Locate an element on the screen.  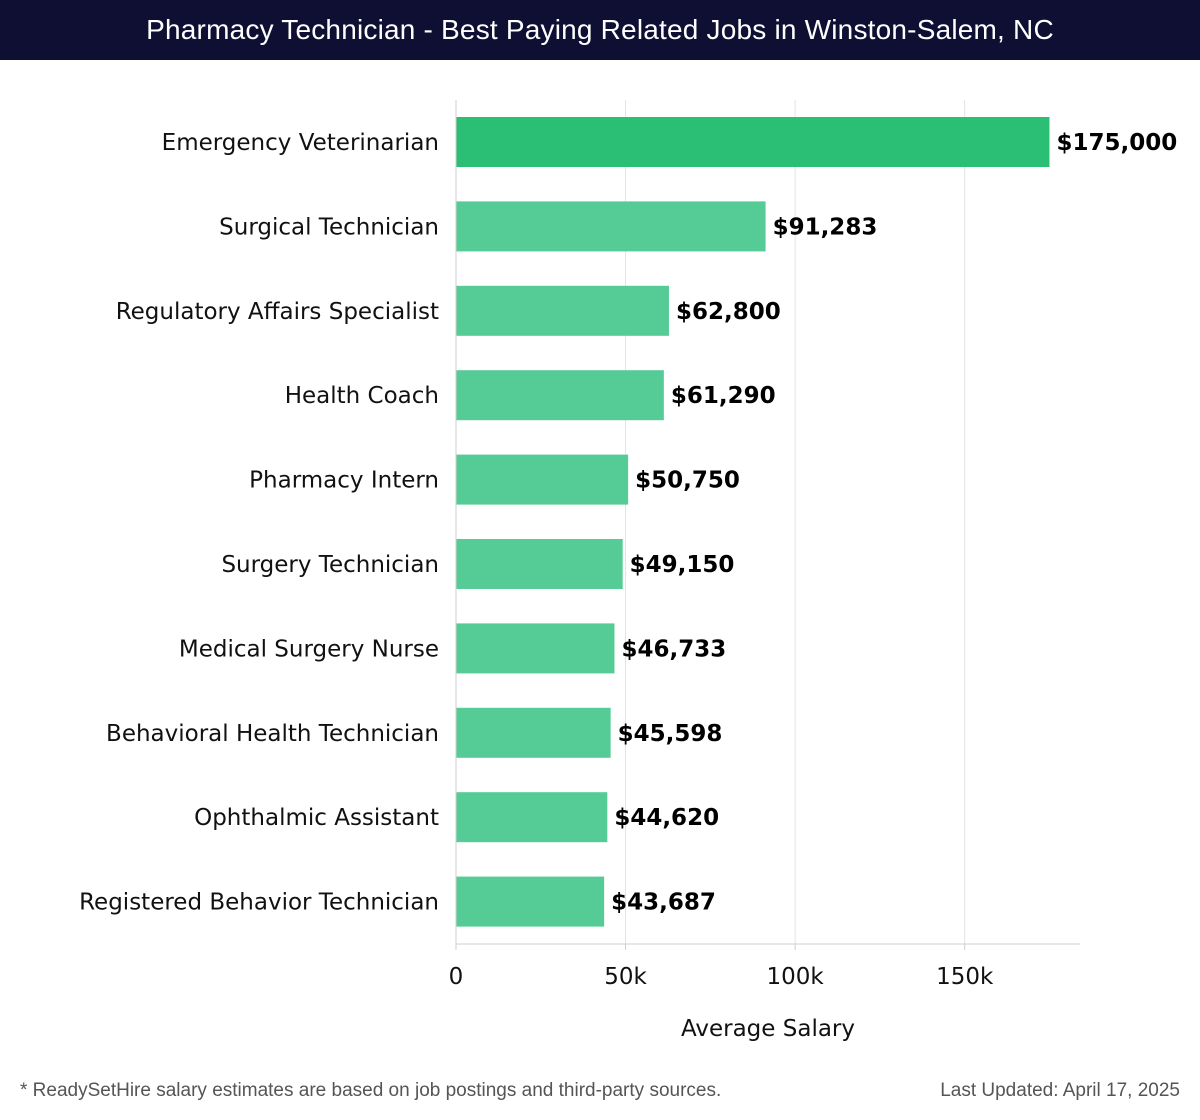
value-label: $46,733 is located at coordinates (673, 649).